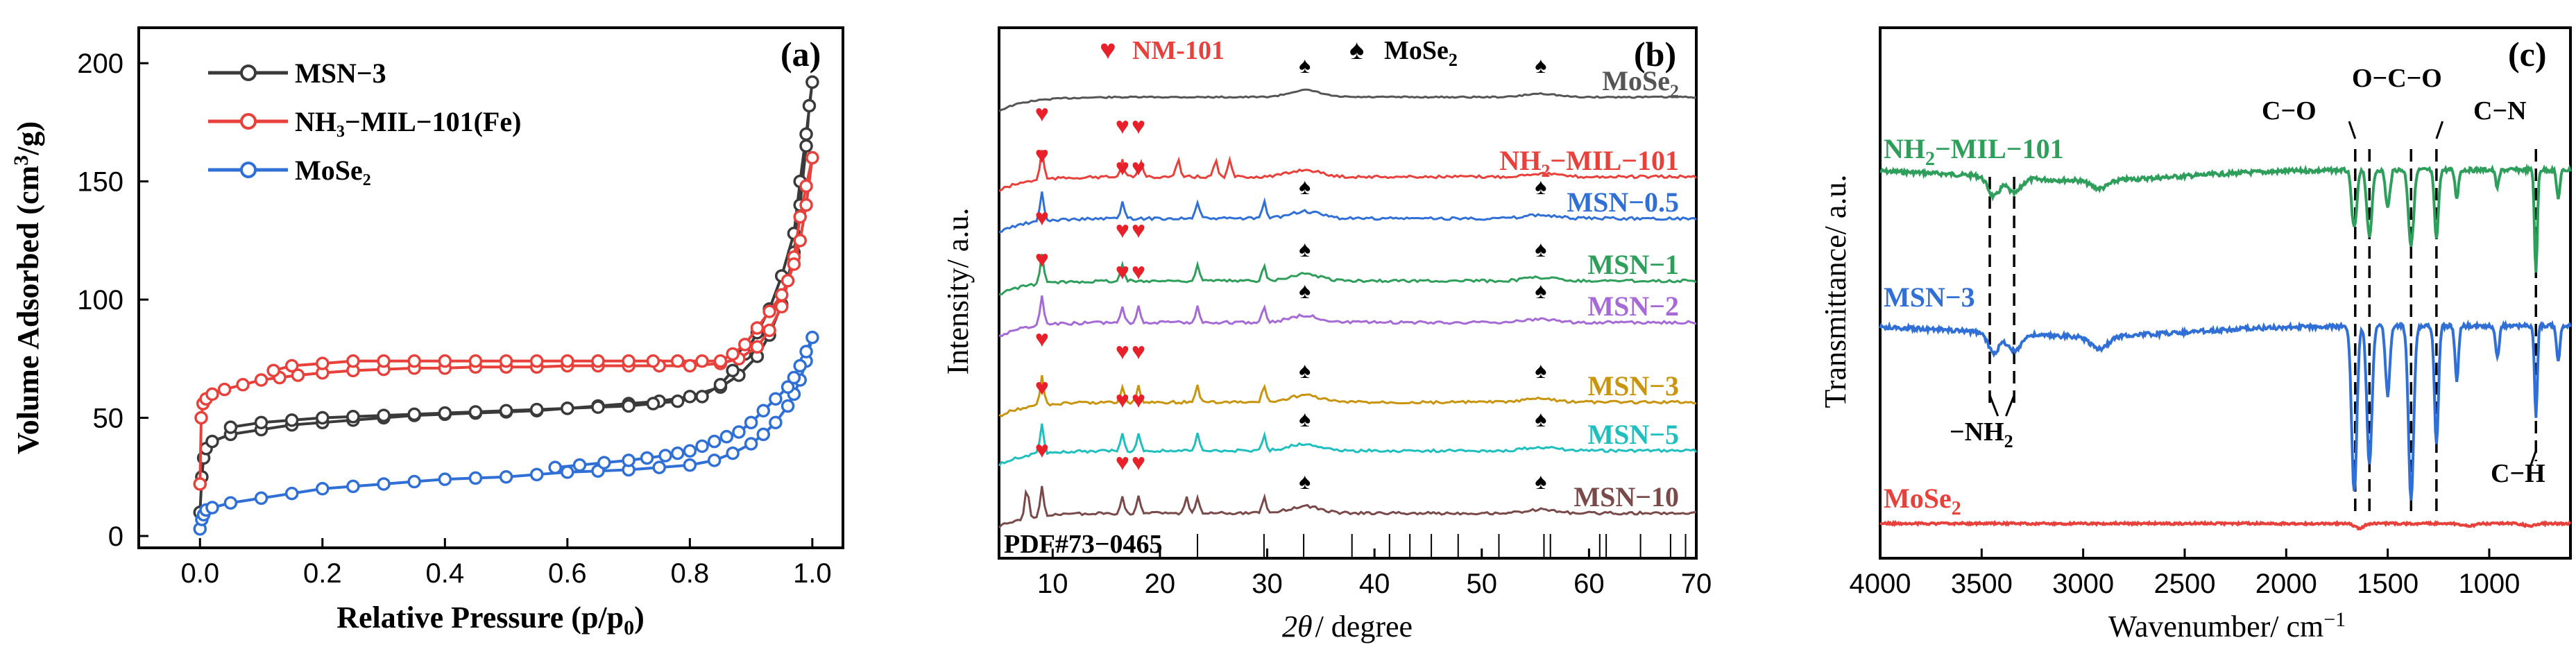 The image size is (2576, 656). What do you see at coordinates (444, 573) in the screenshot?
I see `panel-a-x-tick-label: 0.4` at bounding box center [444, 573].